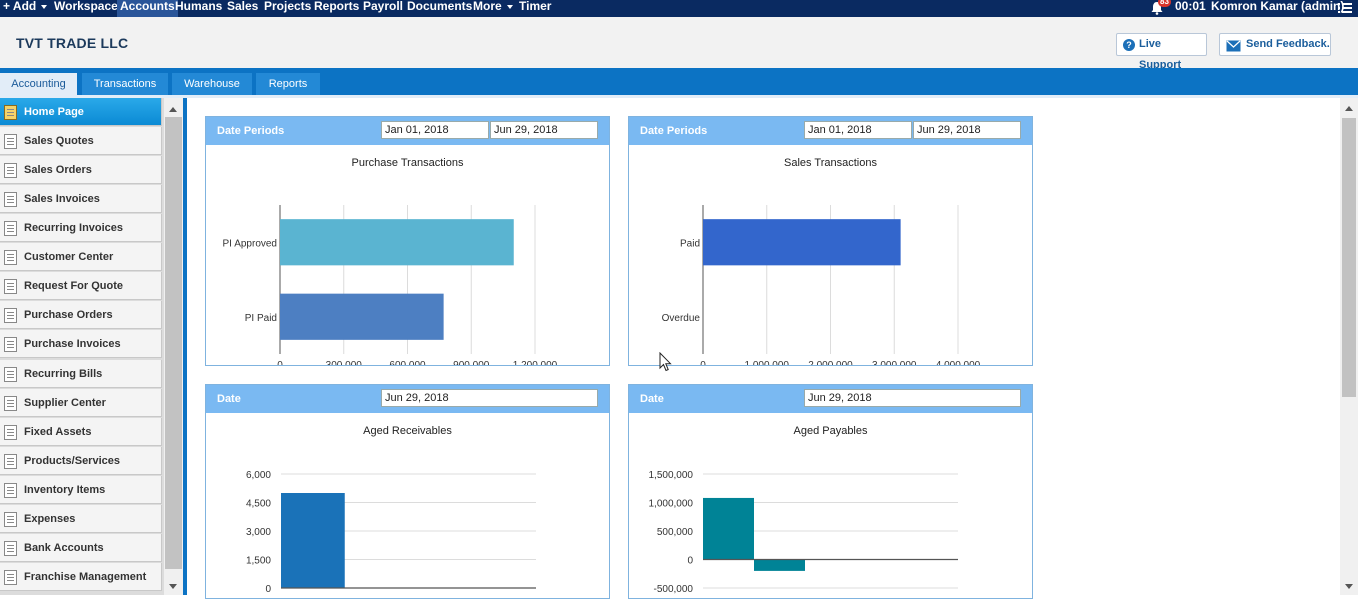  Describe the element at coordinates (1278, 6) in the screenshot. I see `user-menu: Komron Kamar (admin)` at that location.